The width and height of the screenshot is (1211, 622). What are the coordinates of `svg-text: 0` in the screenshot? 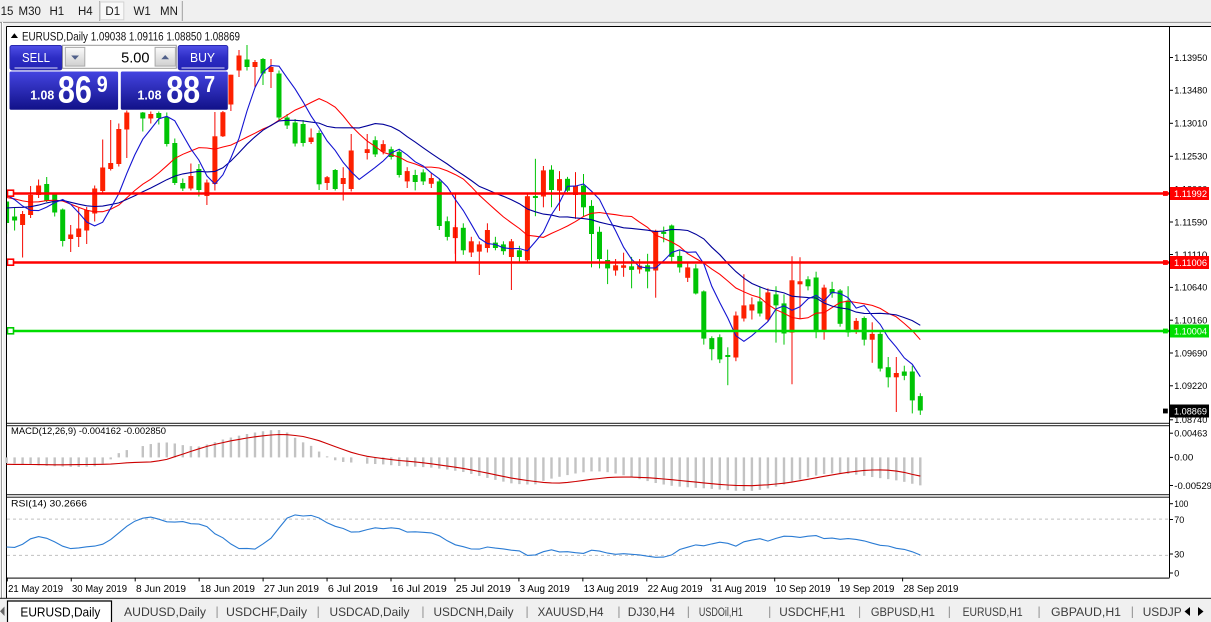 It's located at (1176, 573).